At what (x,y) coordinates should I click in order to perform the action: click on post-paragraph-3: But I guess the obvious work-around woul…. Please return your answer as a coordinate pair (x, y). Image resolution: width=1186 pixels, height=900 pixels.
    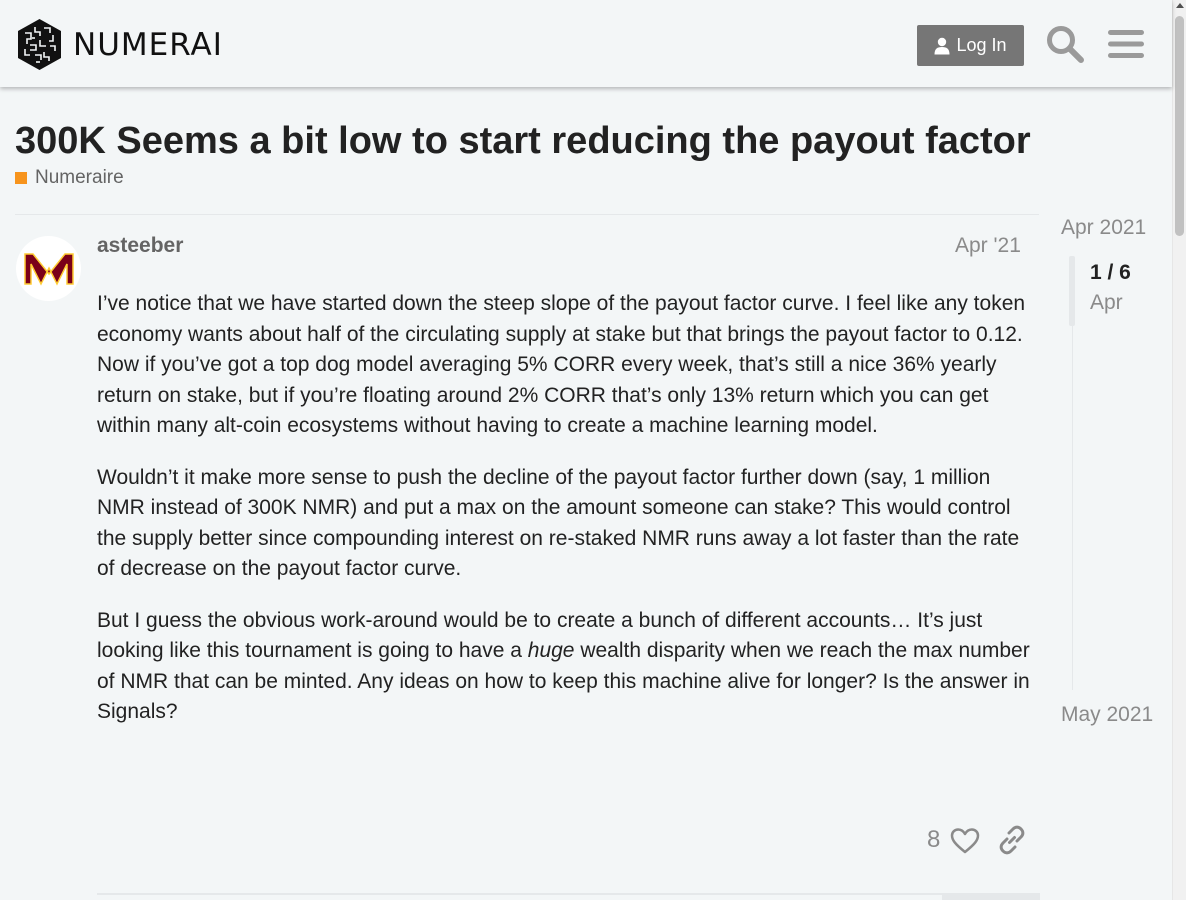
    Looking at the image, I should click on (564, 667).